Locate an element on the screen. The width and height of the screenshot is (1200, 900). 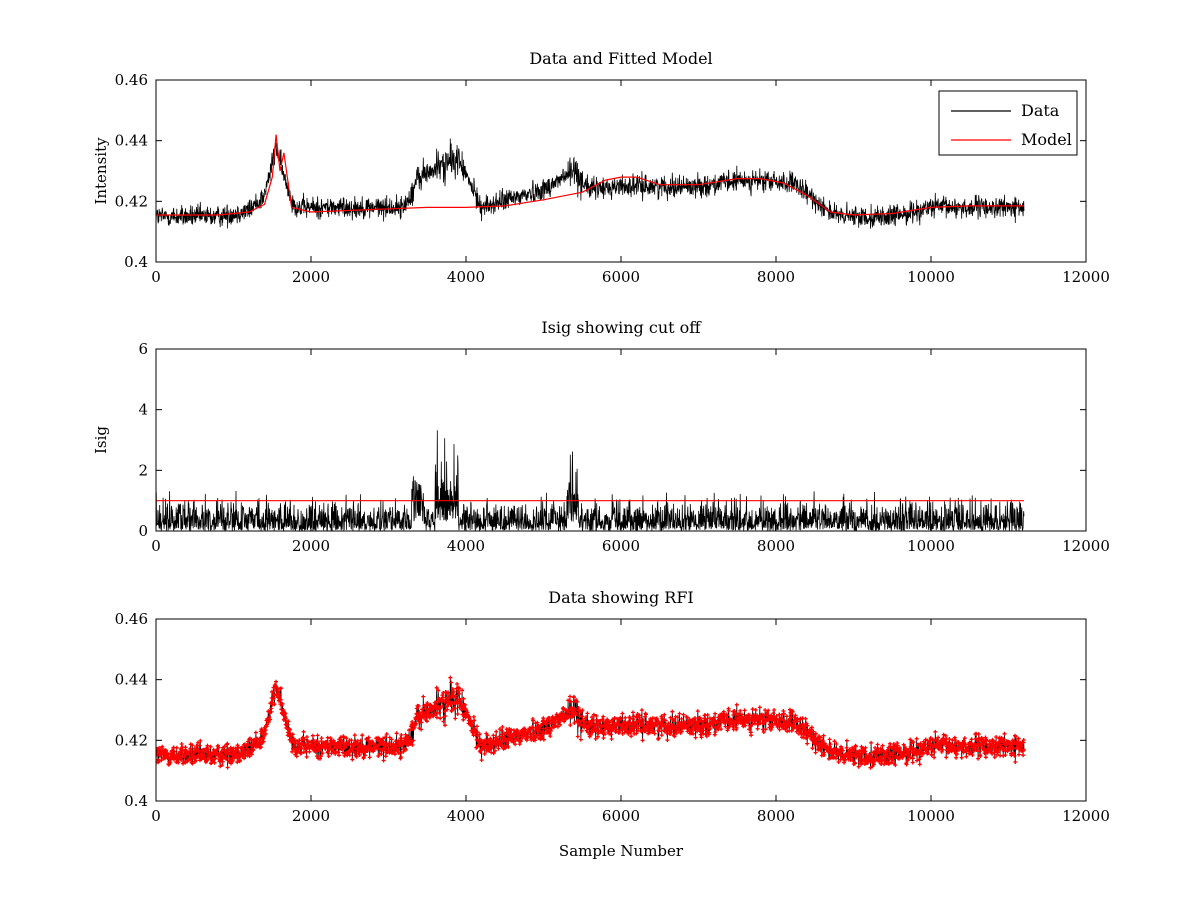
series-isig-line is located at coordinates (590, 480).